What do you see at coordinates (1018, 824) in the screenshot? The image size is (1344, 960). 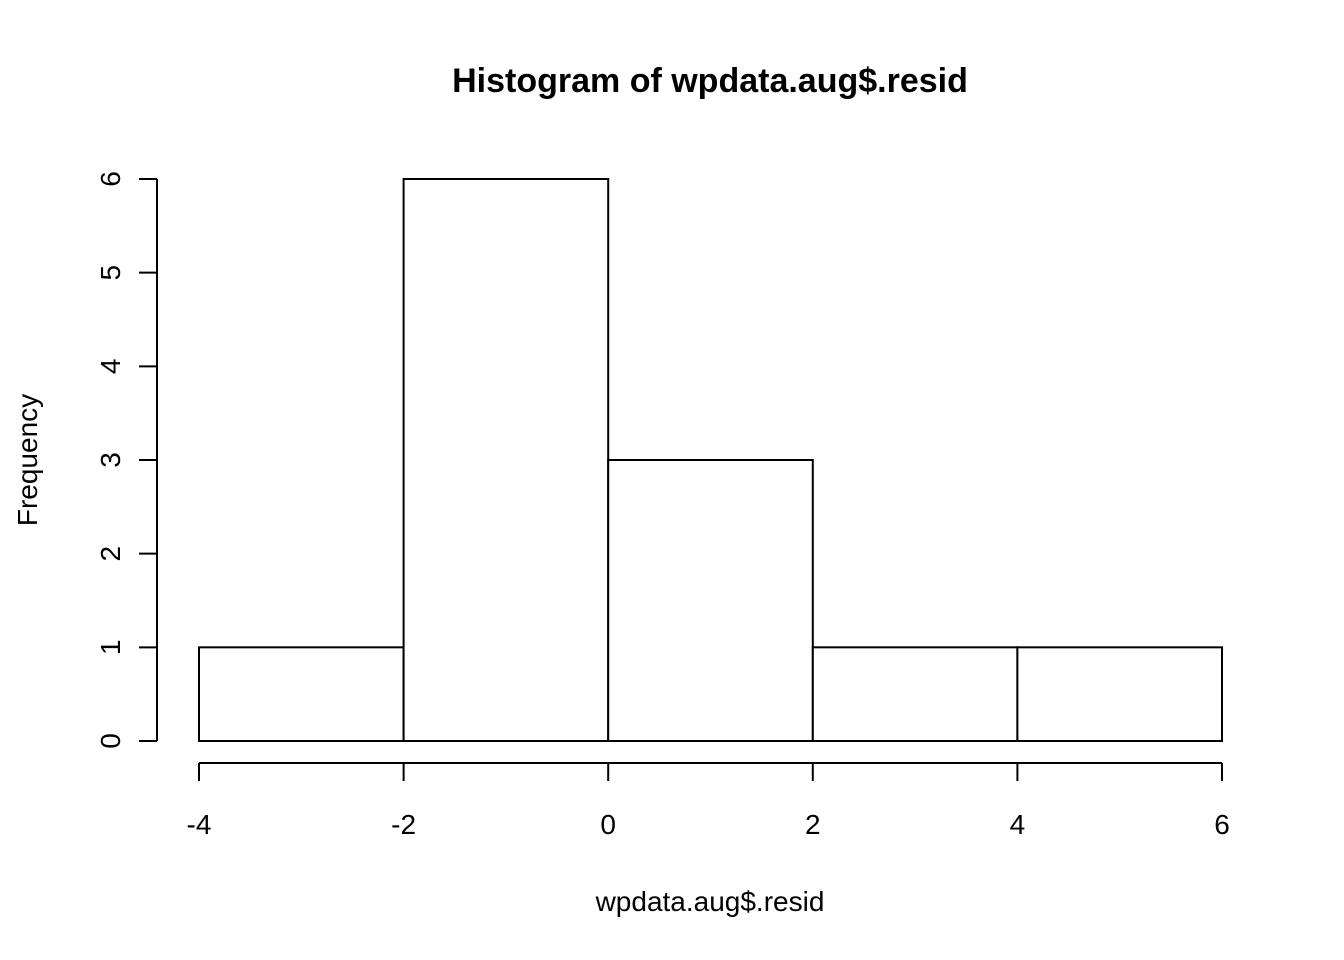 I see `x-tick-label: 4` at bounding box center [1018, 824].